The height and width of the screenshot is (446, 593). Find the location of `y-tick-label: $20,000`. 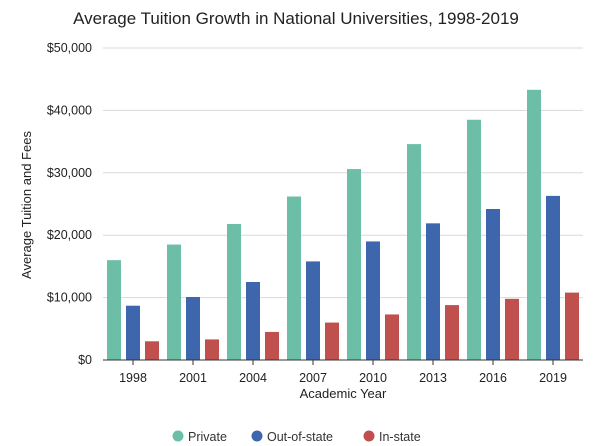

y-tick-label: $20,000 is located at coordinates (69, 235).